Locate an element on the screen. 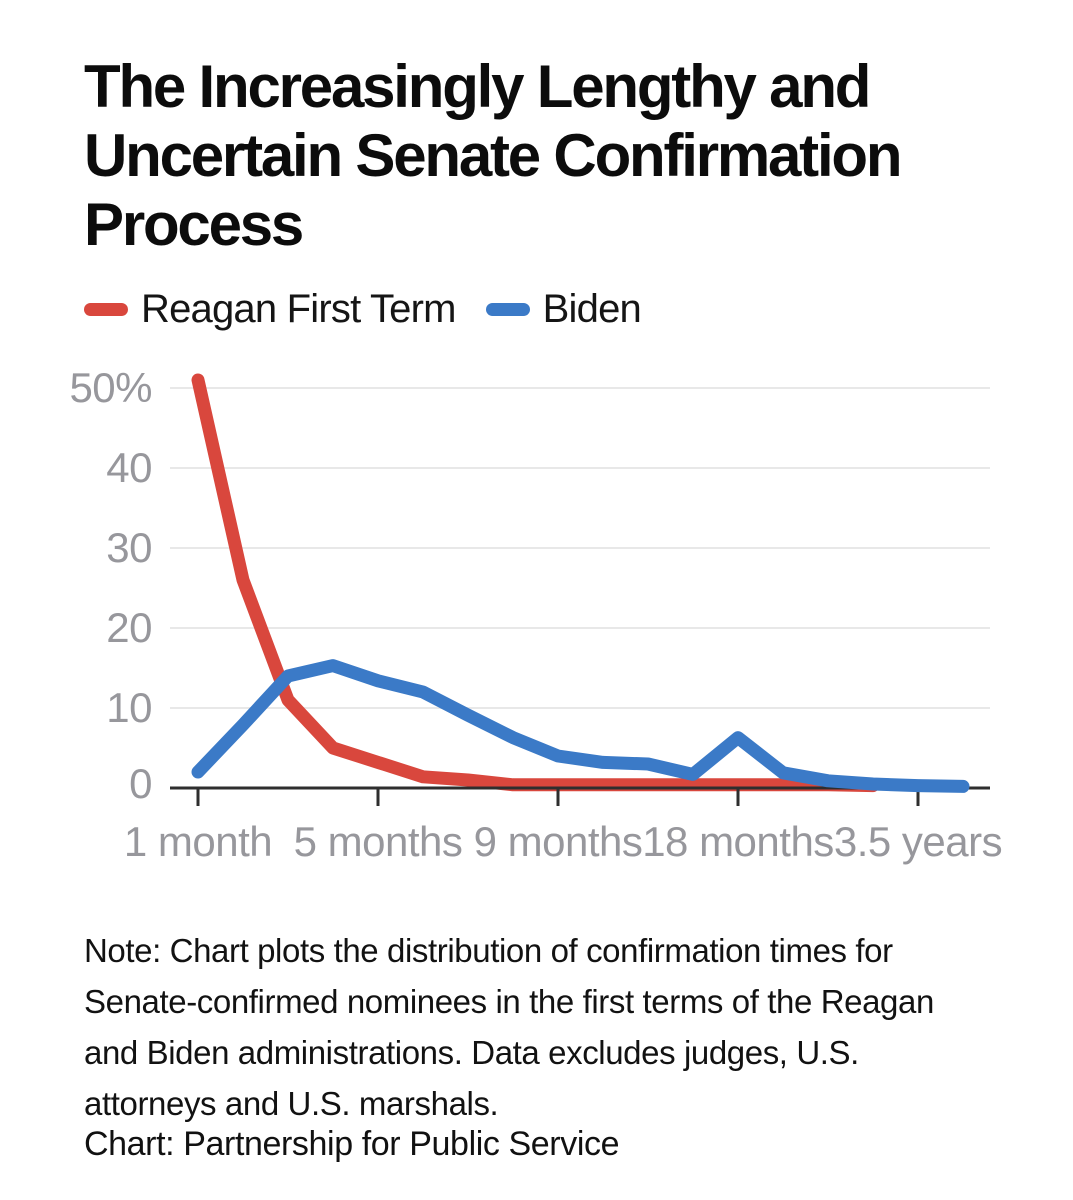  chart-note-line-4: attorneys and U.S. marshals. is located at coordinates (291, 1103).